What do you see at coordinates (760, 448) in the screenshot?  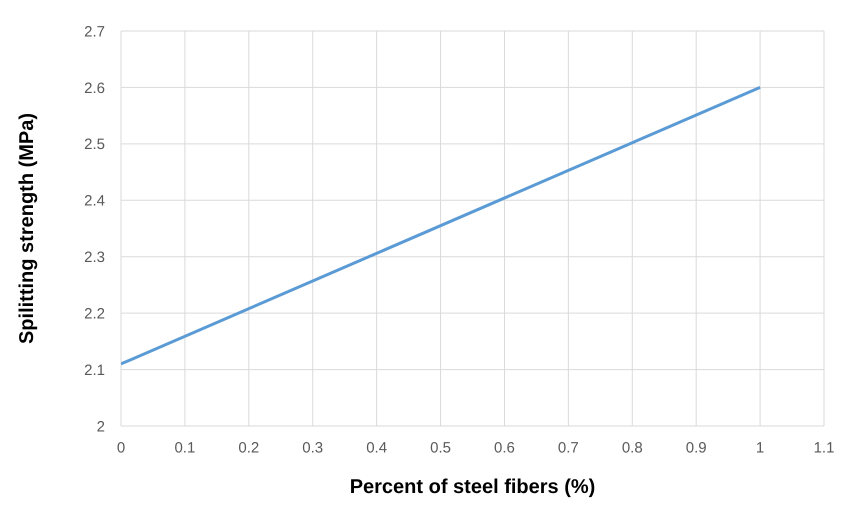 I see `x-tick-label: 1` at bounding box center [760, 448].